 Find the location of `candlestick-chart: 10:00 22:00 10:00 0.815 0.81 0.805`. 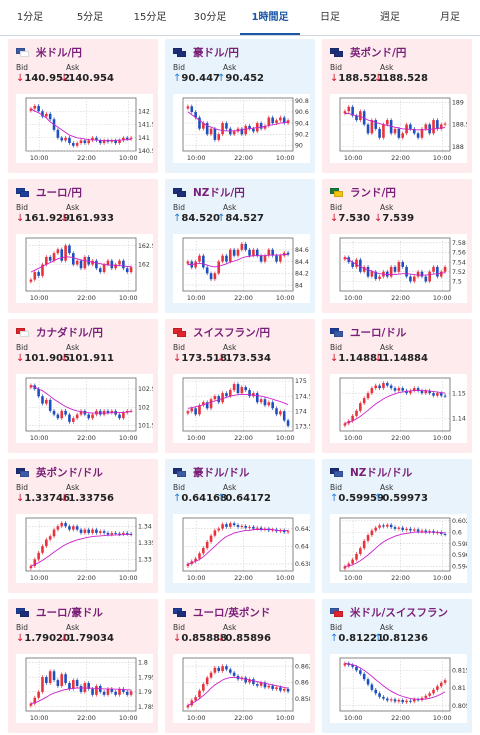

candlestick-chart: 10:00 22:00 10:00 0.815 0.81 0.805 is located at coordinates (398, 688).